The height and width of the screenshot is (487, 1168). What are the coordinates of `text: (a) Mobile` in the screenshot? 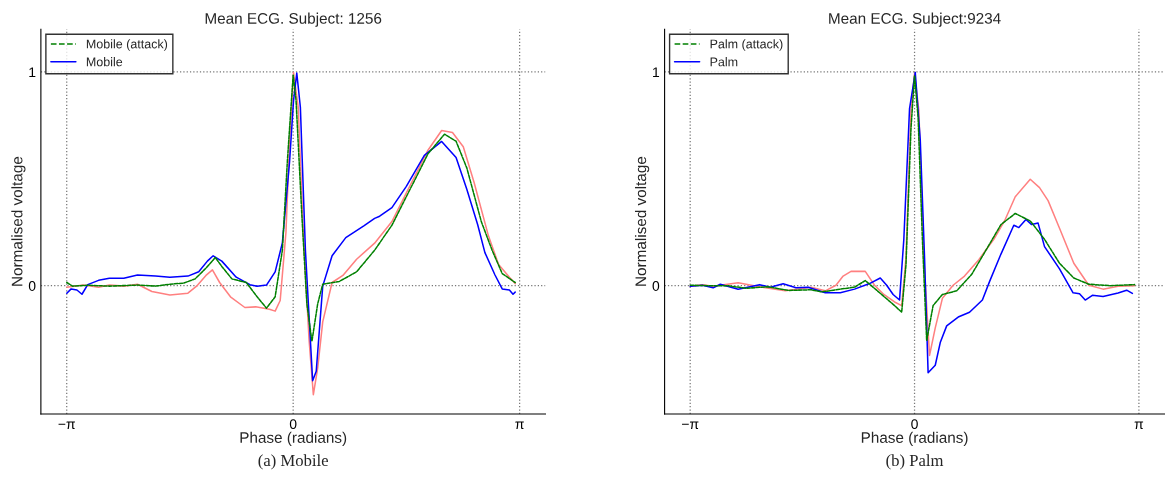 It's located at (293, 462).